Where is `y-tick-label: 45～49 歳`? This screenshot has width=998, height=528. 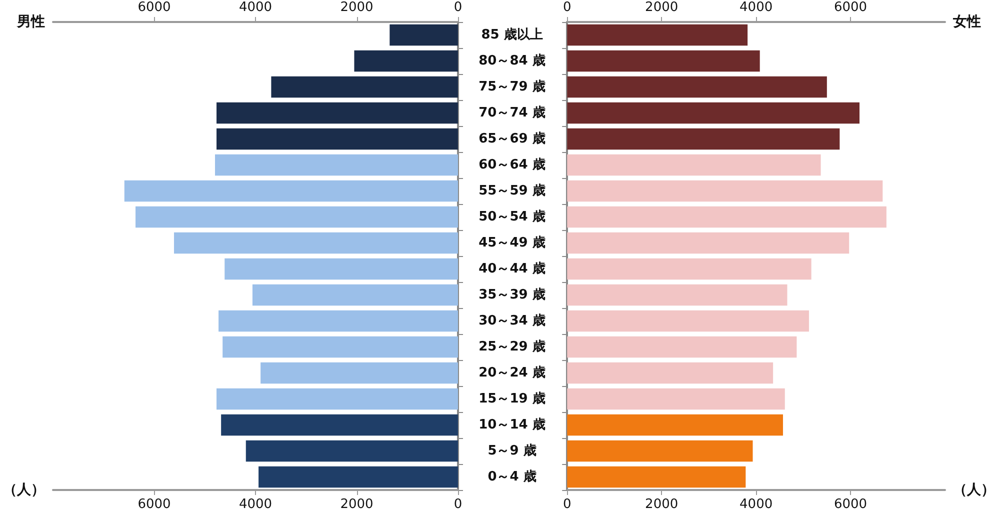
y-tick-label: 45～49 歳 is located at coordinates (512, 243).